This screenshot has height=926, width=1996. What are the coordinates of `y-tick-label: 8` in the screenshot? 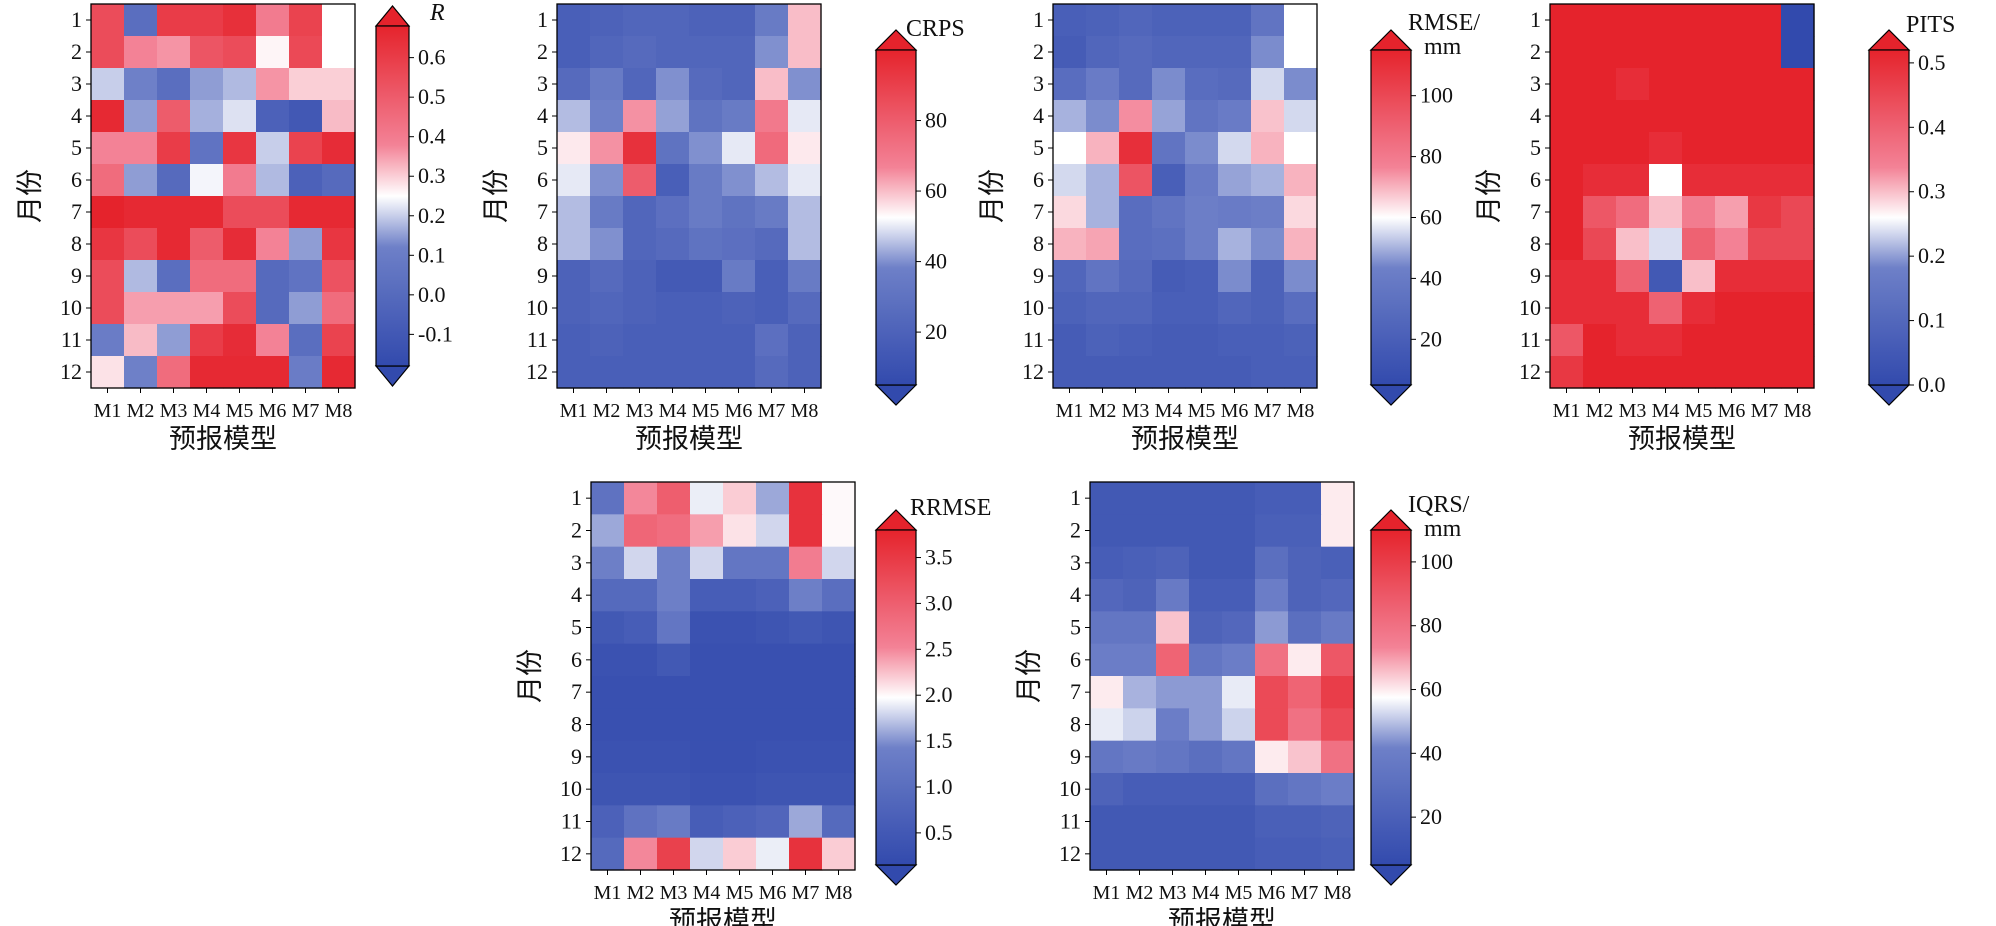 It's located at (76, 243).